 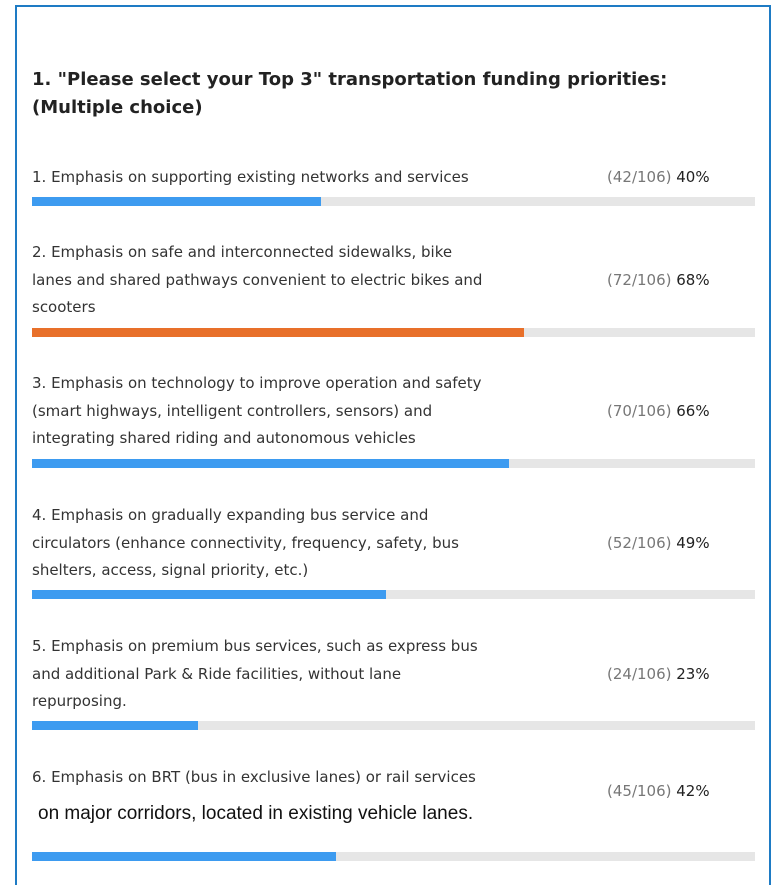 What do you see at coordinates (693, 790) in the screenshot?
I see `percent: 42%` at bounding box center [693, 790].